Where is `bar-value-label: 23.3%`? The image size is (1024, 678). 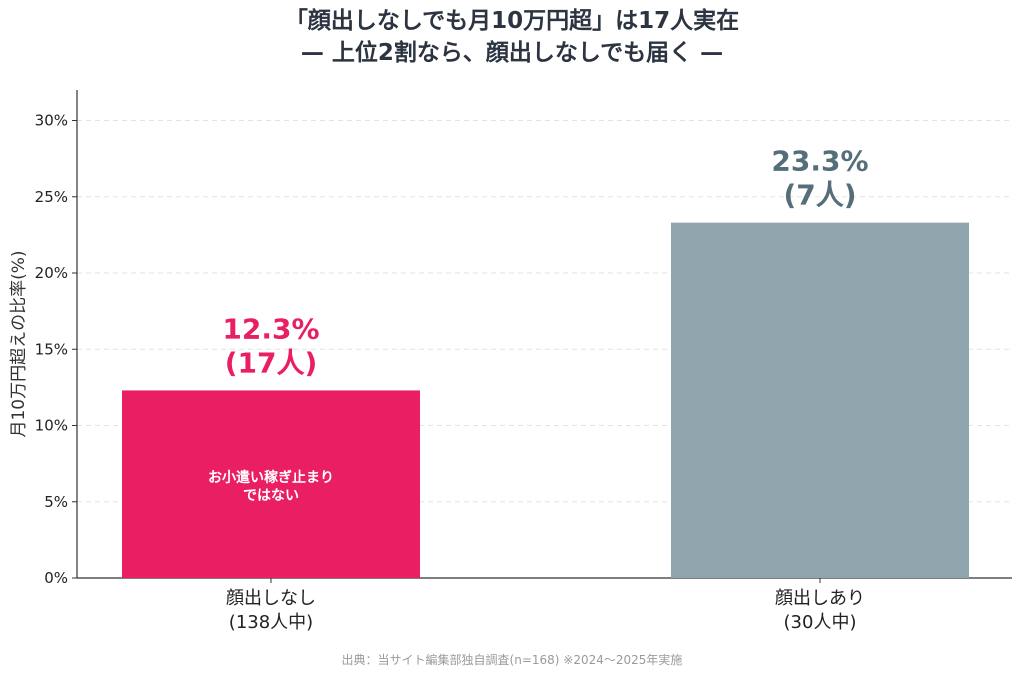
bar-value-label: 23.3% is located at coordinates (819, 161).